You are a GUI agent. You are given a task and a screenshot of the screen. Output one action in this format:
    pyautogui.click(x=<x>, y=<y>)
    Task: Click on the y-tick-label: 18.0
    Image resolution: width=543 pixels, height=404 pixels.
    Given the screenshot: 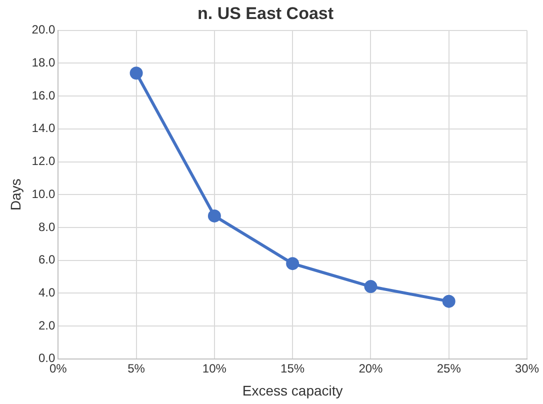 What is the action you would take?
    pyautogui.click(x=44, y=63)
    